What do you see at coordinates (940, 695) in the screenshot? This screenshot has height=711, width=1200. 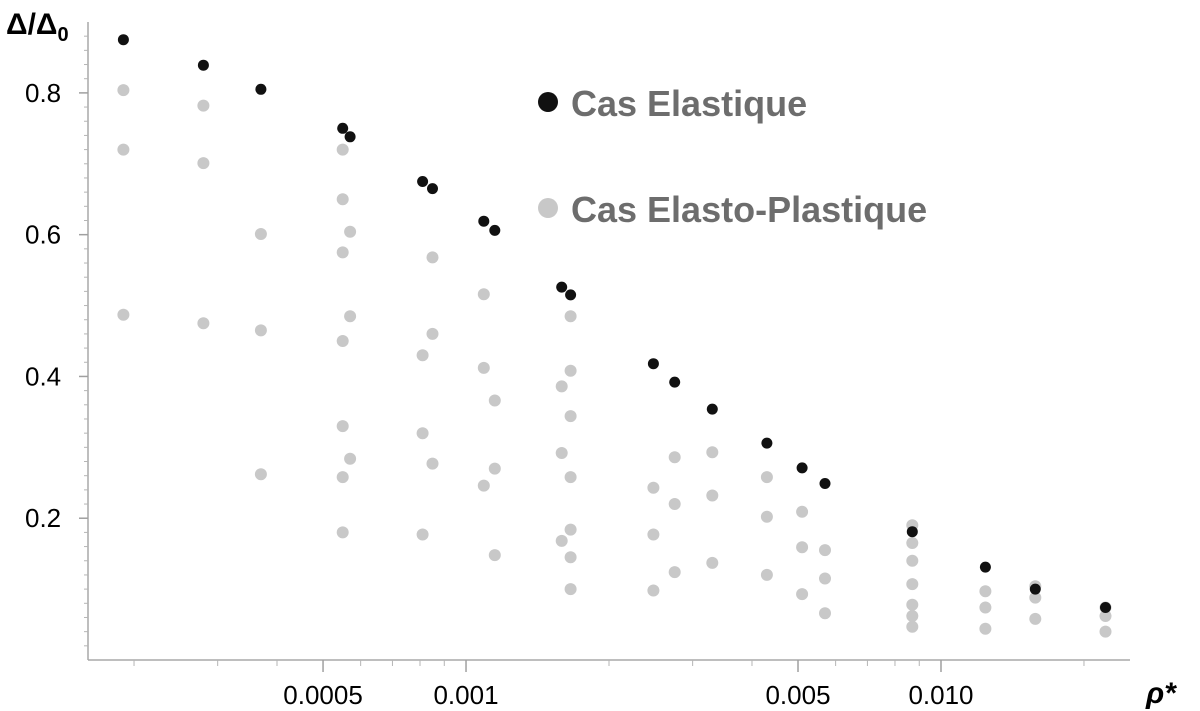 I see `x-tick-label-3: 0.010` at bounding box center [940, 695].